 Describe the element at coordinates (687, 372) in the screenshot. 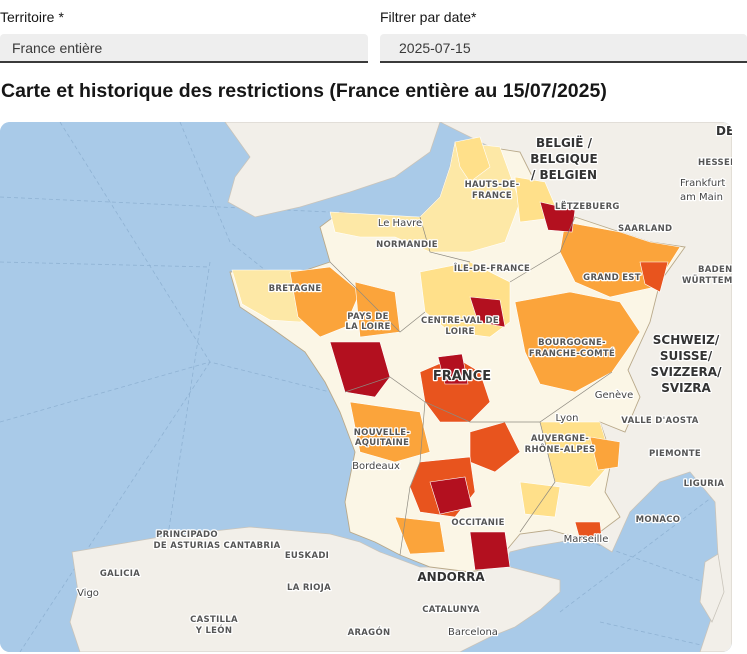

I see `label-switzerland-3: SVIZZERA/` at that location.